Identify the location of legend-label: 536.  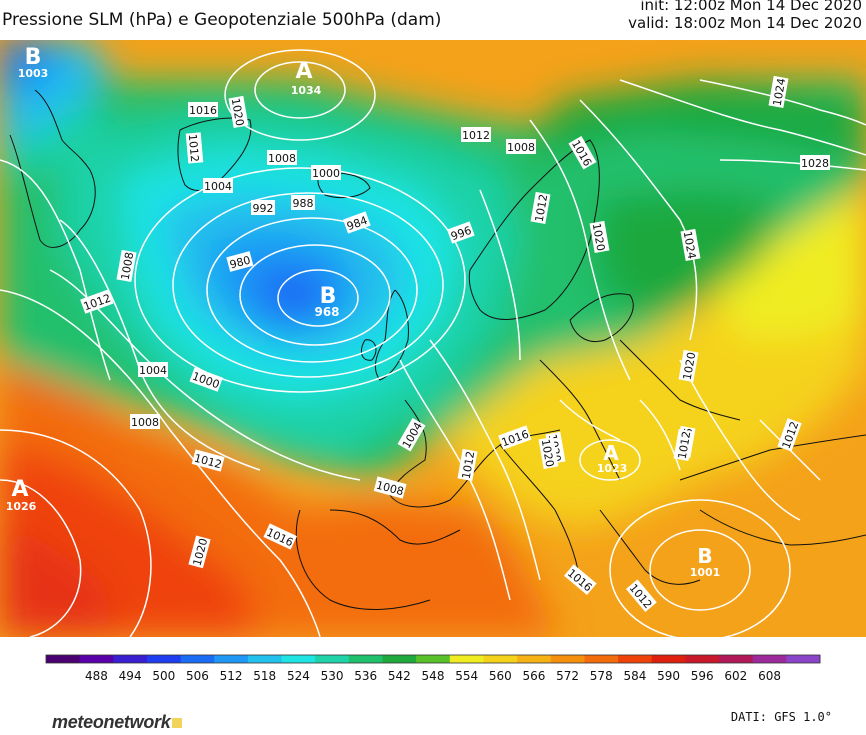
(365, 676).